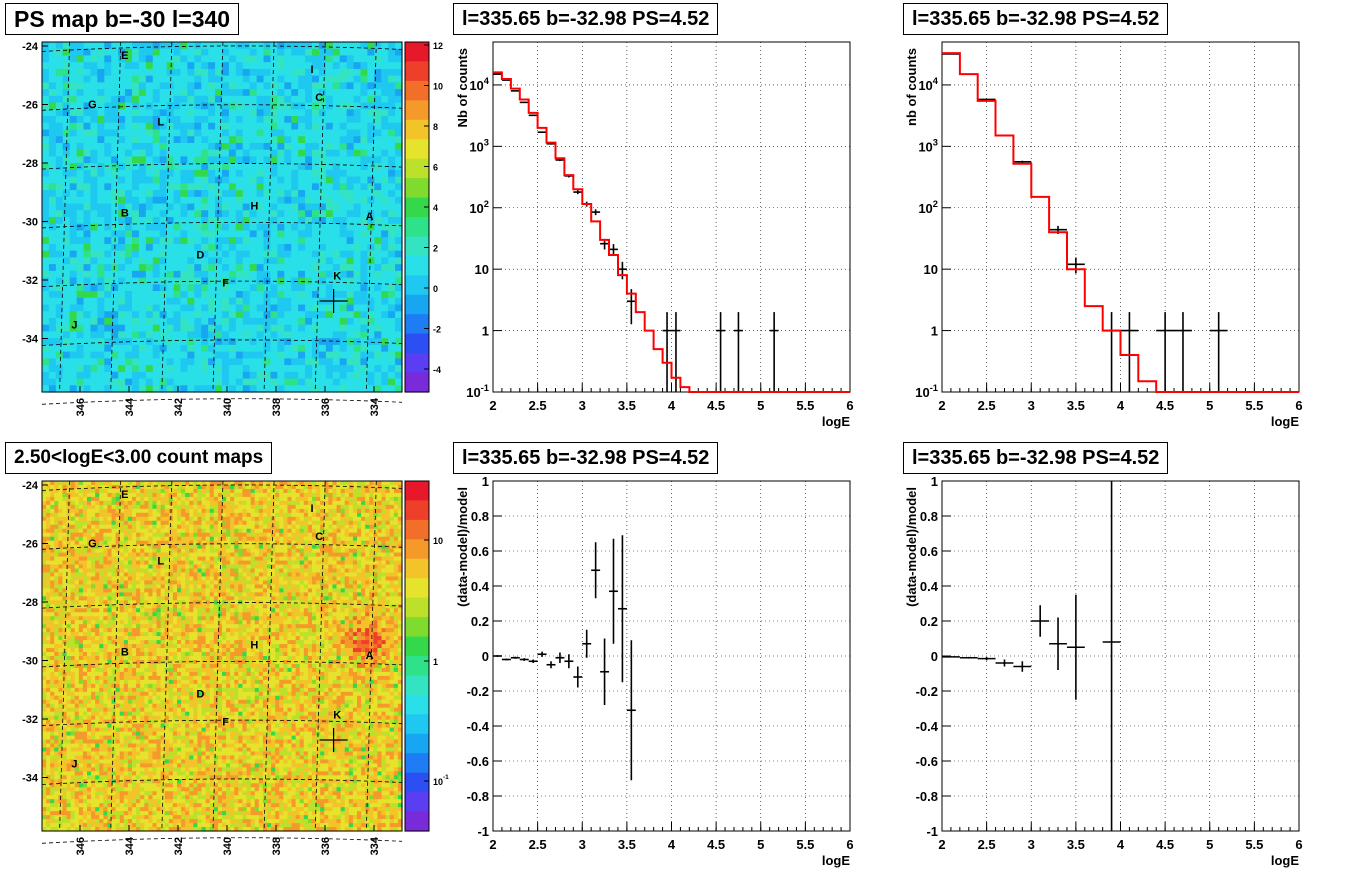 This screenshot has height=876, width=1348. What do you see at coordinates (478, 726) in the screenshot?
I see `plot3-ytick: -0.4` at bounding box center [478, 726].